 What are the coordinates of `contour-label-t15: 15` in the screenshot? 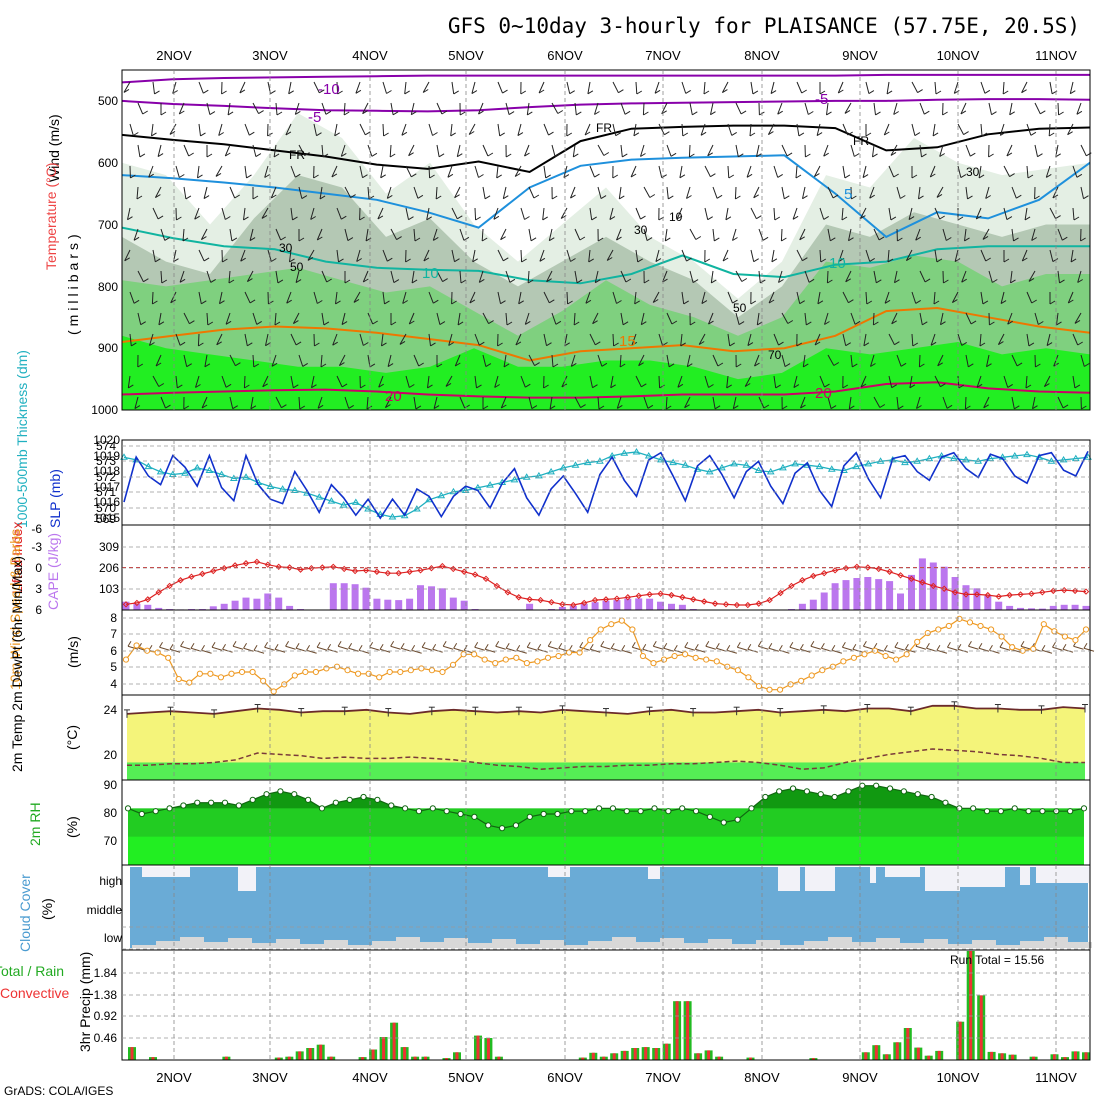 It's located at (627, 341).